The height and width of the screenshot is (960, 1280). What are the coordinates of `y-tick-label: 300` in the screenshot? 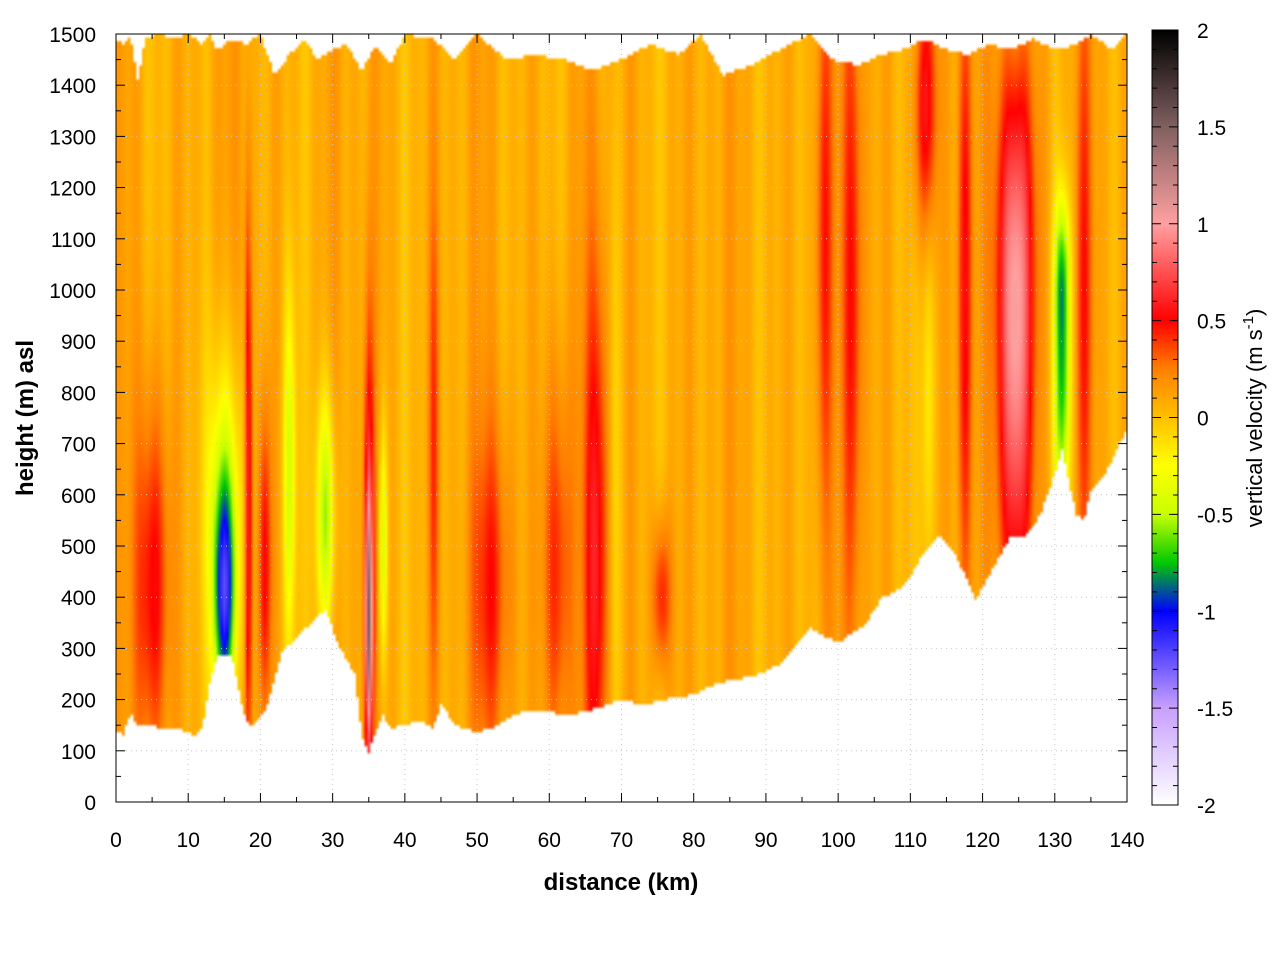 It's located at (78, 649).